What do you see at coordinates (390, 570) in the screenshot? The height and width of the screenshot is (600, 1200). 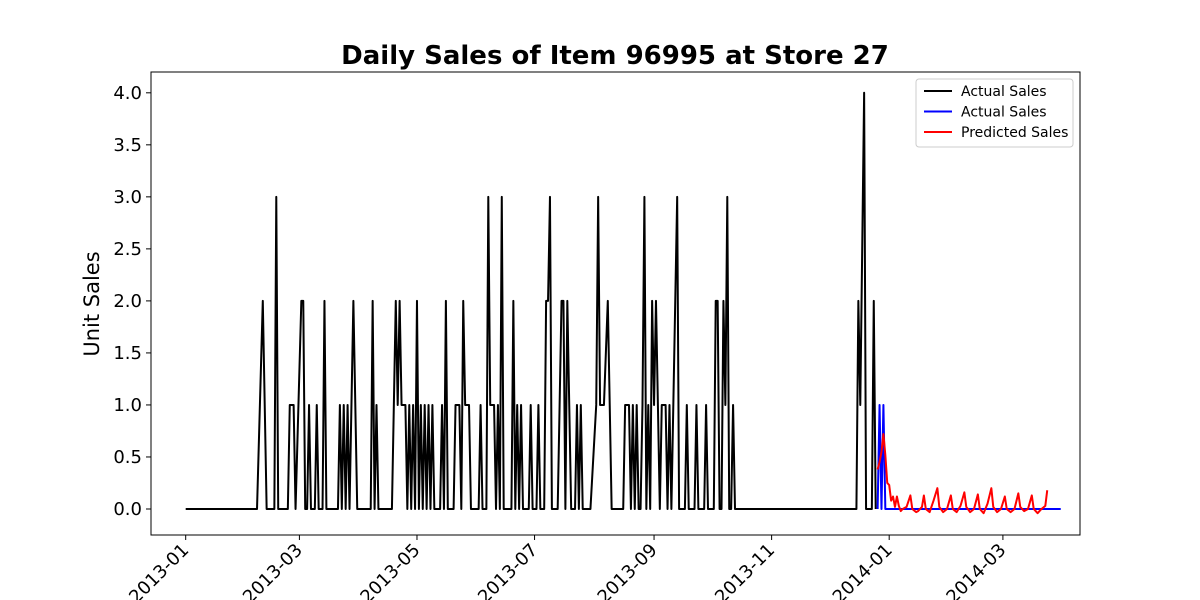 I see `x-tick-label: 2013-05` at bounding box center [390, 570].